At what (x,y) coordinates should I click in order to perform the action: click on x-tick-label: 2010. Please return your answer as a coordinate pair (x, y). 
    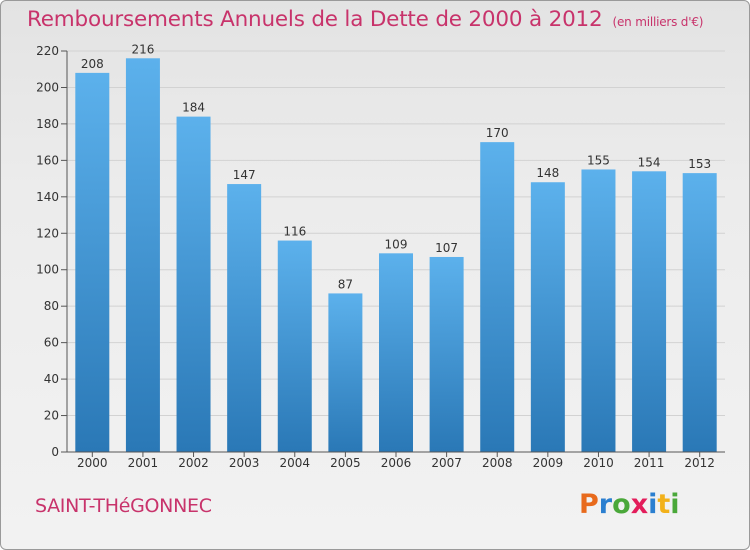
    Looking at the image, I should click on (598, 463).